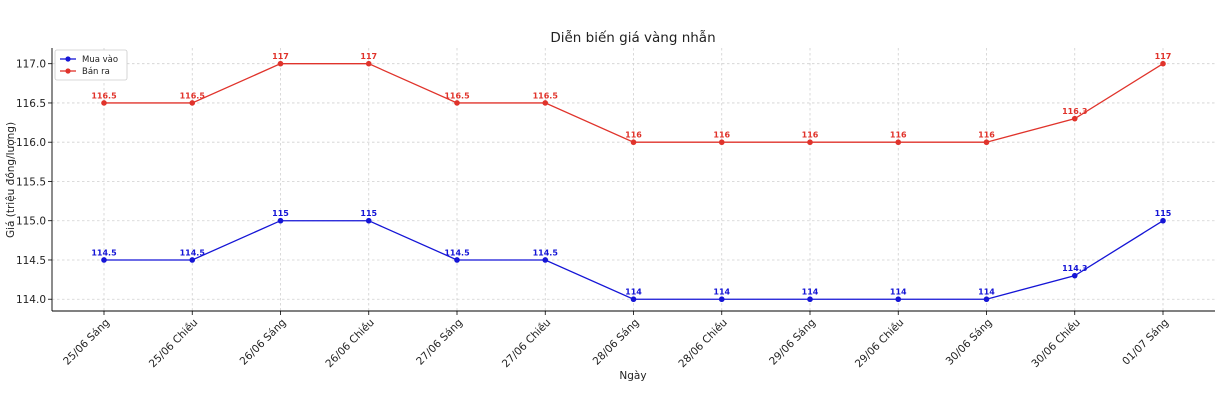  Describe the element at coordinates (632, 37) in the screenshot. I see `chart-title: Diễn biến giá vàng nhẫn` at that location.